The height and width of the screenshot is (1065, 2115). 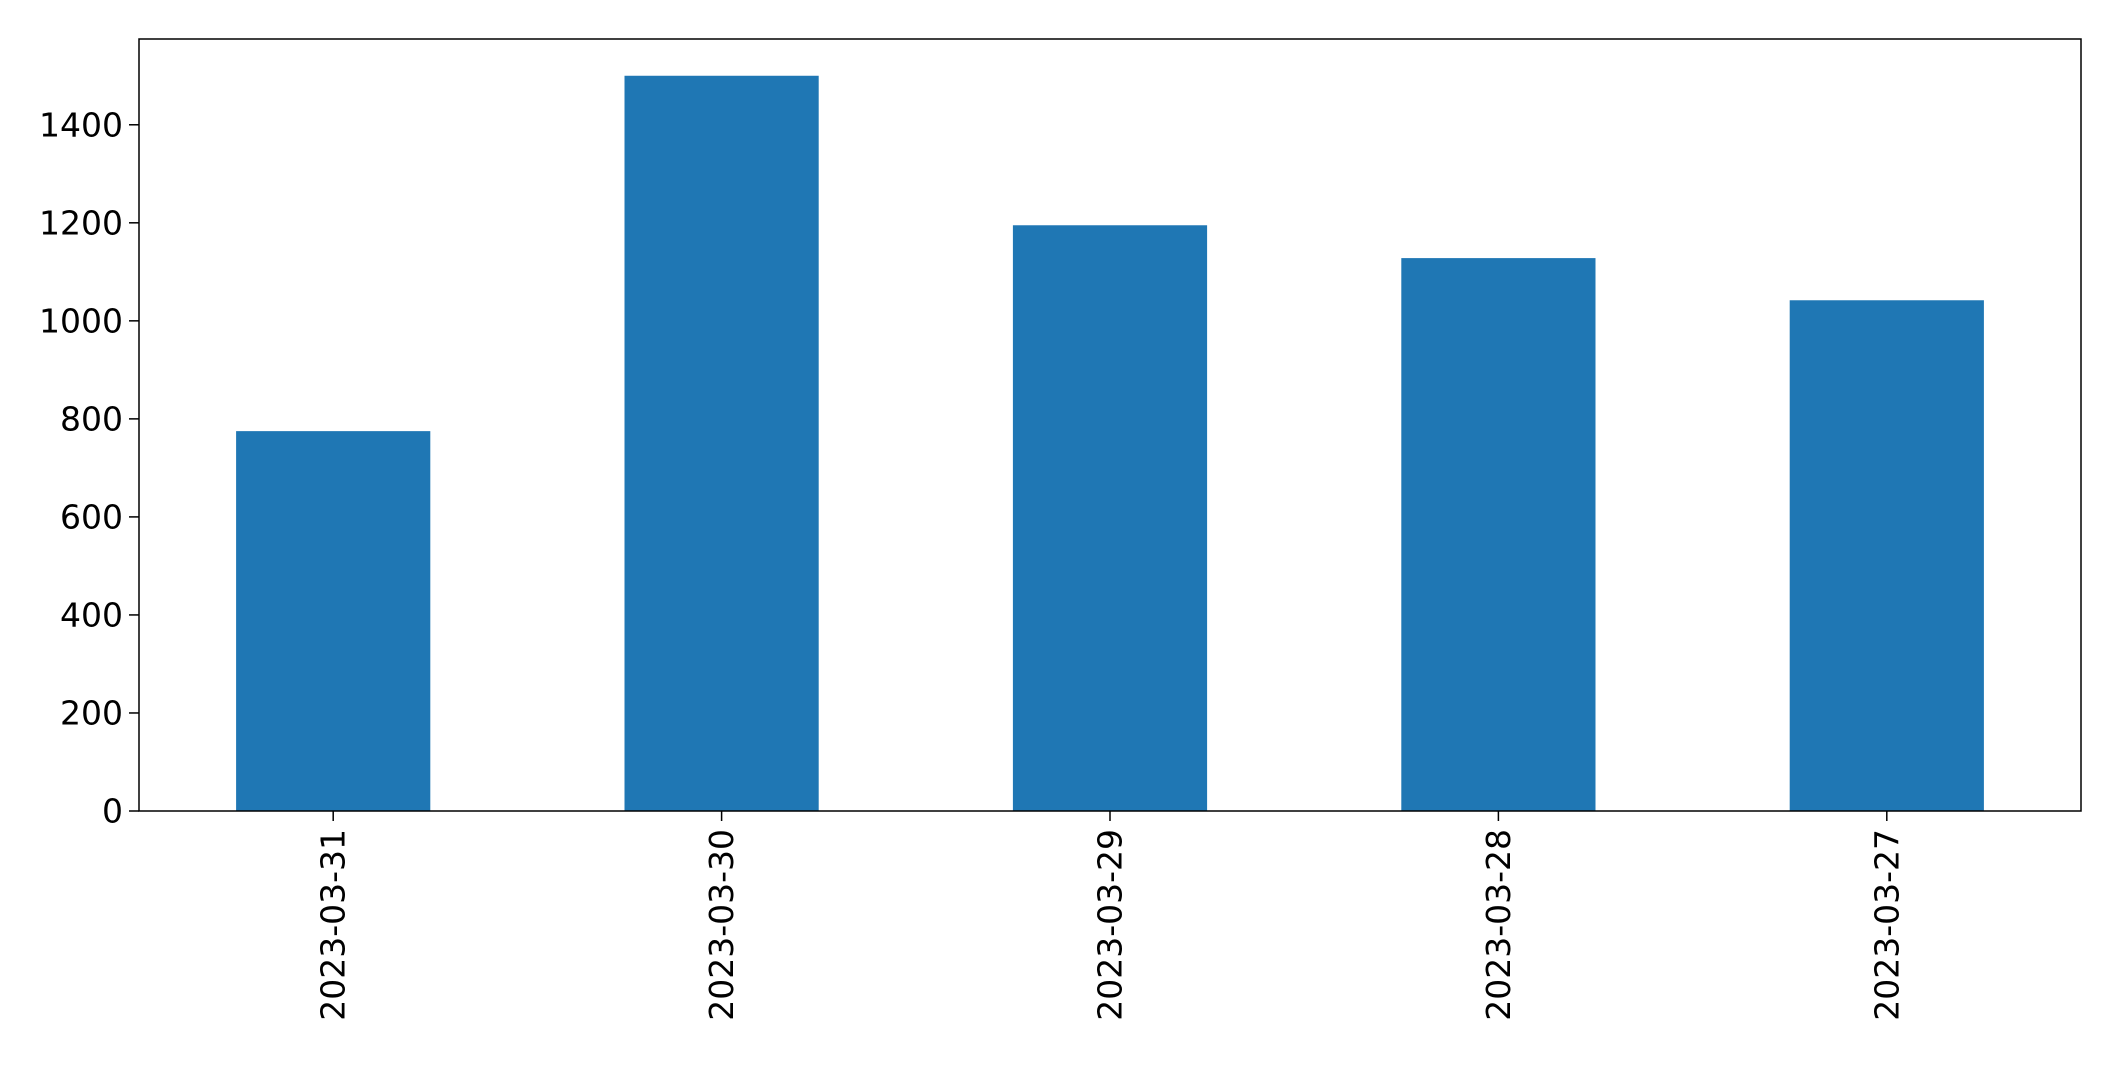 What do you see at coordinates (721, 925) in the screenshot?
I see `x-tick-label: 2023-03-30` at bounding box center [721, 925].